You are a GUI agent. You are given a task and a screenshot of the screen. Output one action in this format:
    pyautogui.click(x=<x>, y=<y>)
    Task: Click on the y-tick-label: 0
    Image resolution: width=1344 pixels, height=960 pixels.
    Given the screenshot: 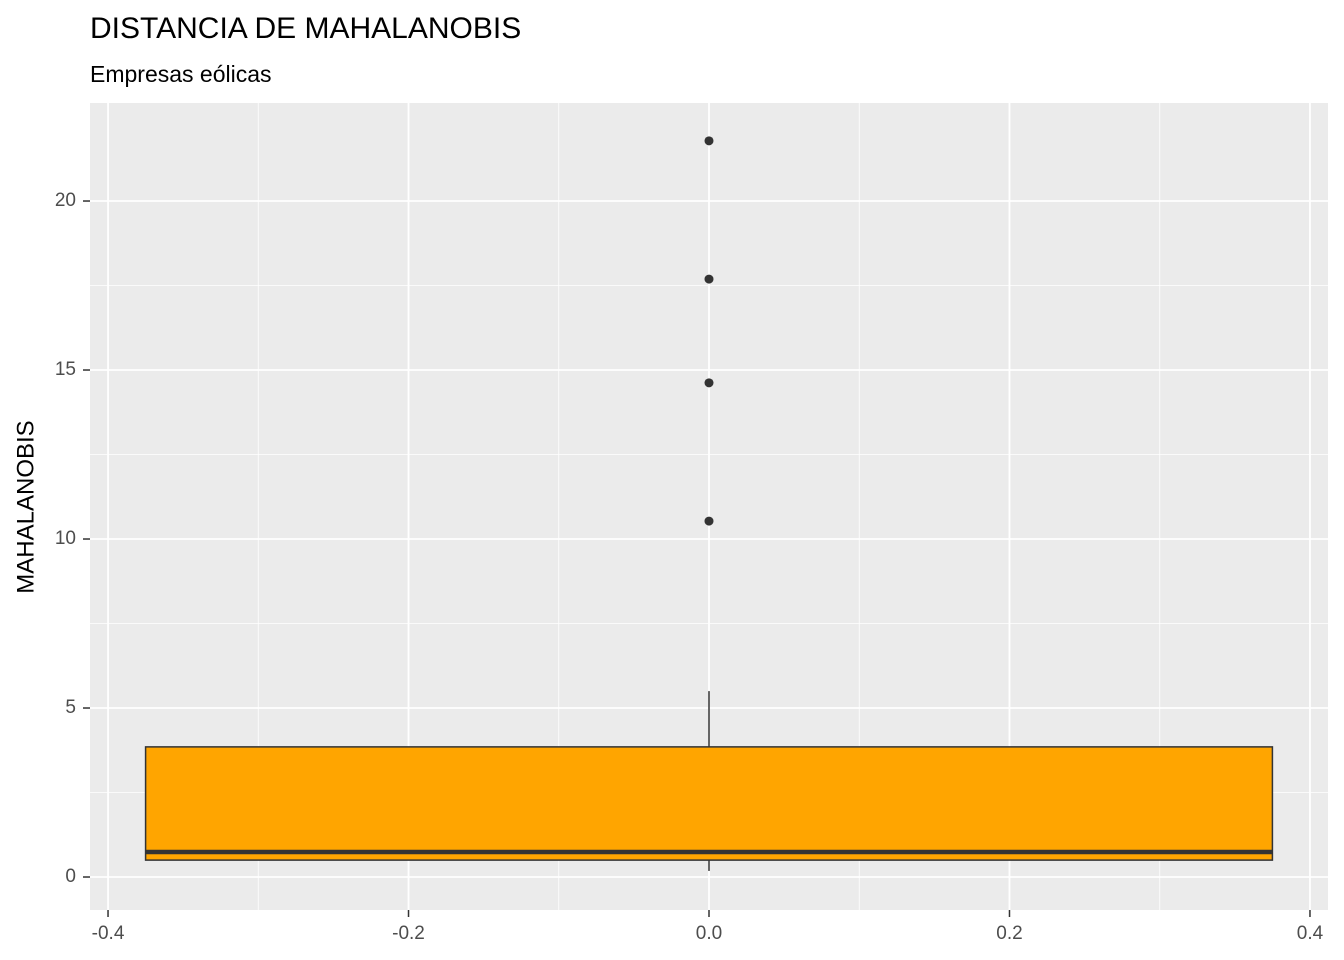 What is the action you would take?
    pyautogui.click(x=70, y=876)
    